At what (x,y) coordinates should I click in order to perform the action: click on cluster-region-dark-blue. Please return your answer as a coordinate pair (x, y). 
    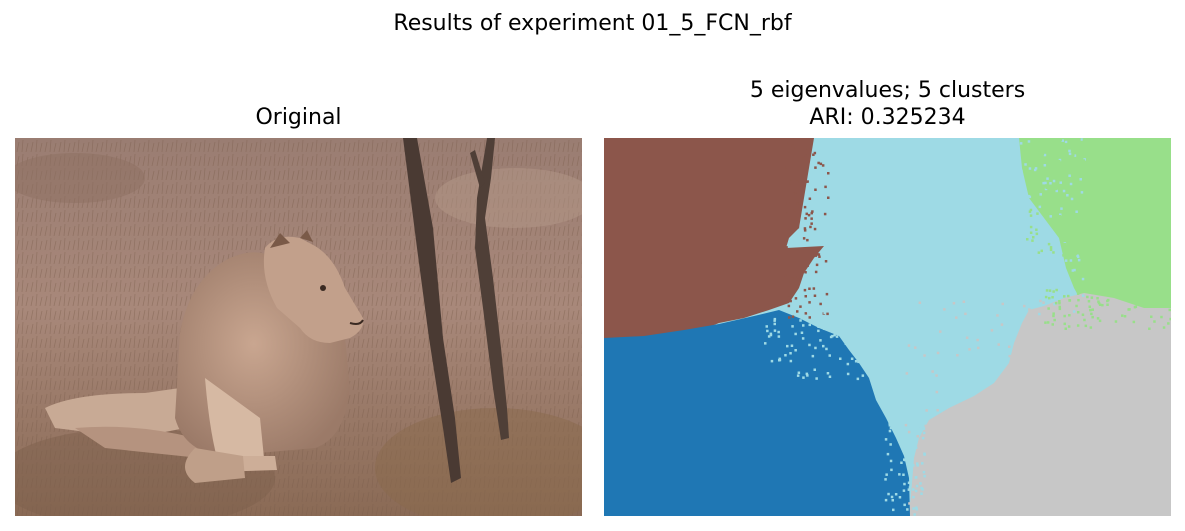
    Looking at the image, I should click on (757, 413).